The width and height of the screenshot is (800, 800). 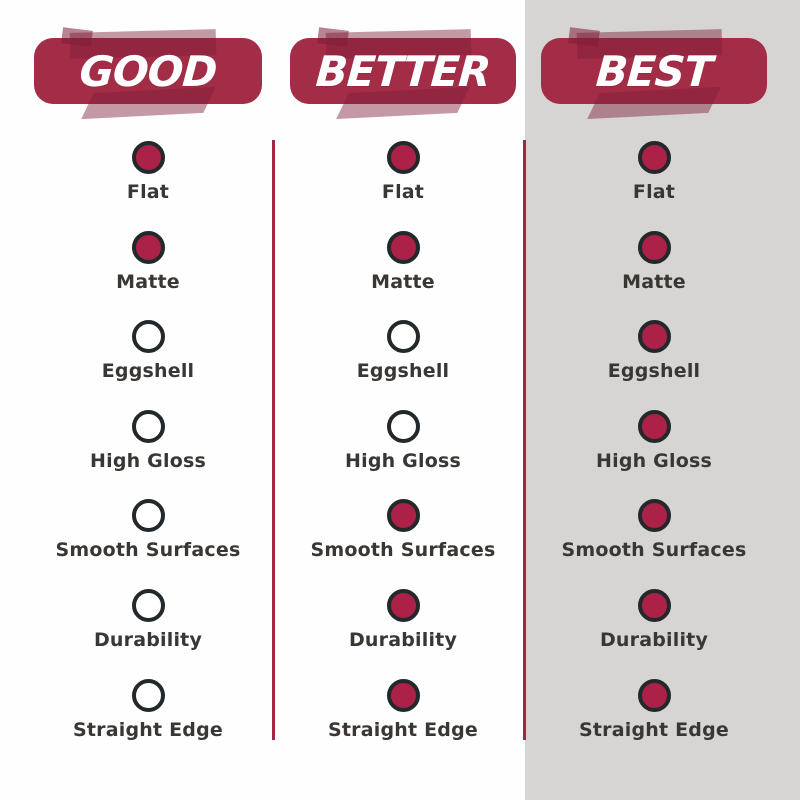 I want to click on column-divider-better-best, so click(x=524, y=440).